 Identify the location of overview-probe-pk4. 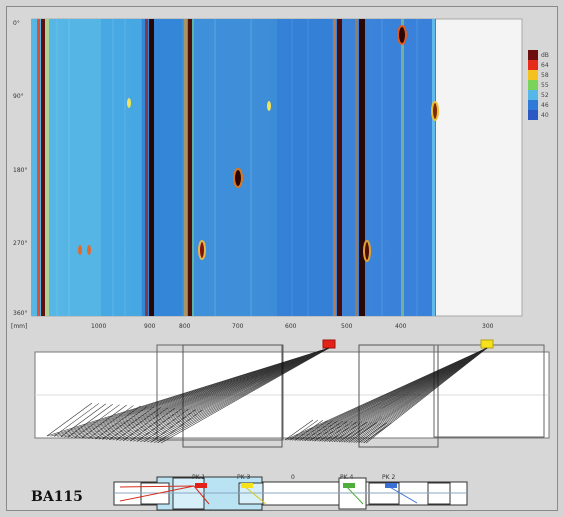
(349, 485).